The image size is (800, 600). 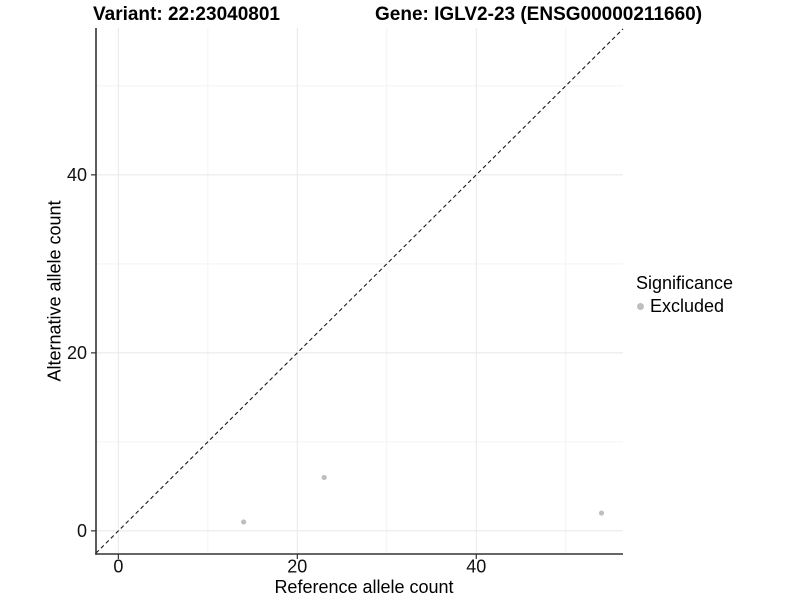 I want to click on legend-item-label: Excluded, so click(x=687, y=306).